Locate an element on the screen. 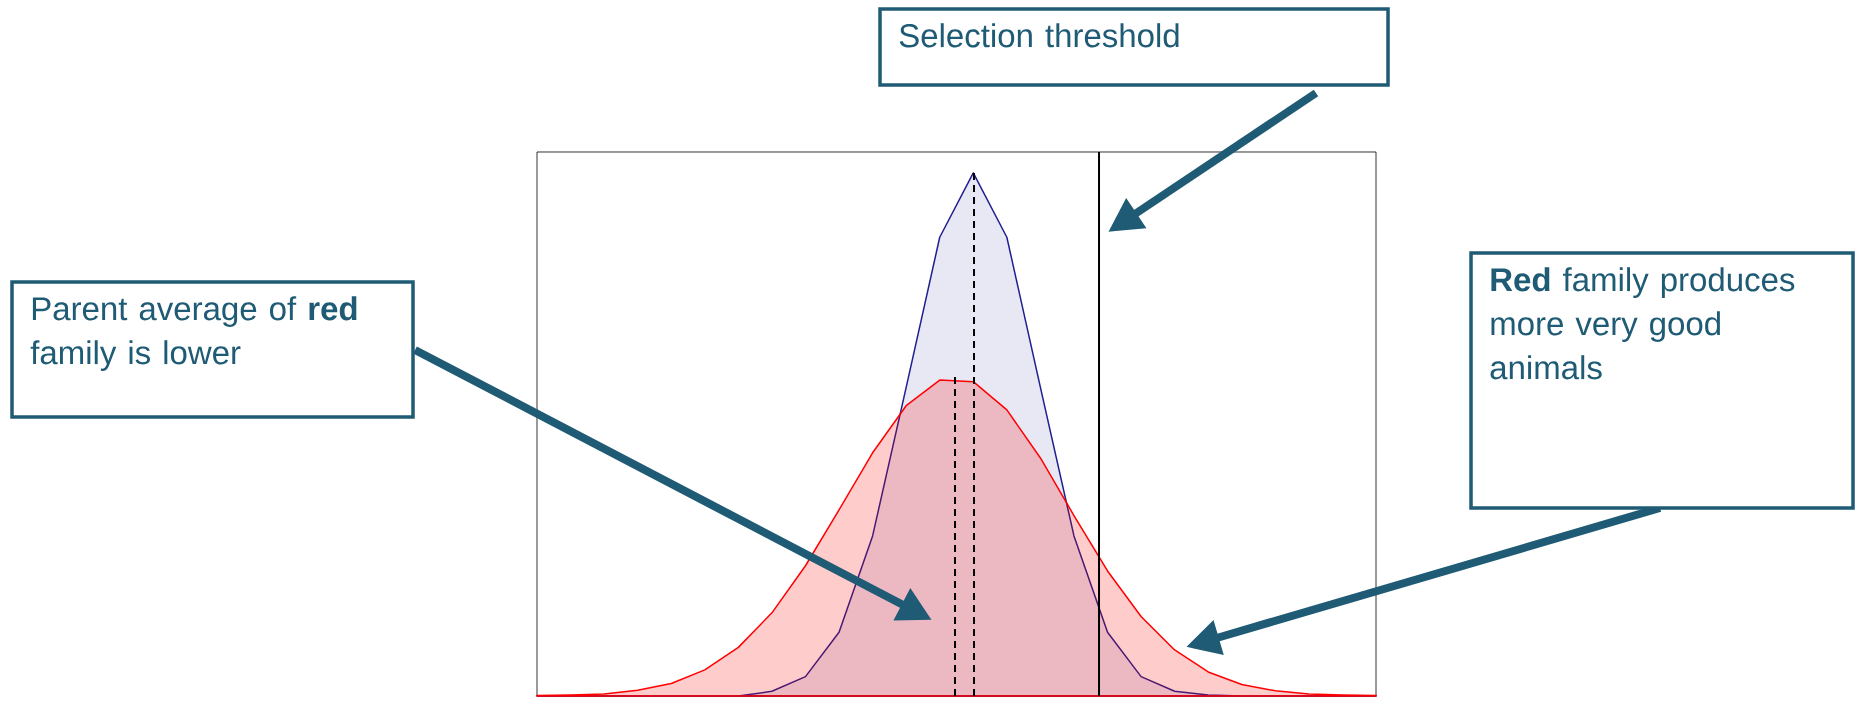 This screenshot has width=1860, height=718. text: Red family produces more very good animals is located at coordinates (1642, 323).